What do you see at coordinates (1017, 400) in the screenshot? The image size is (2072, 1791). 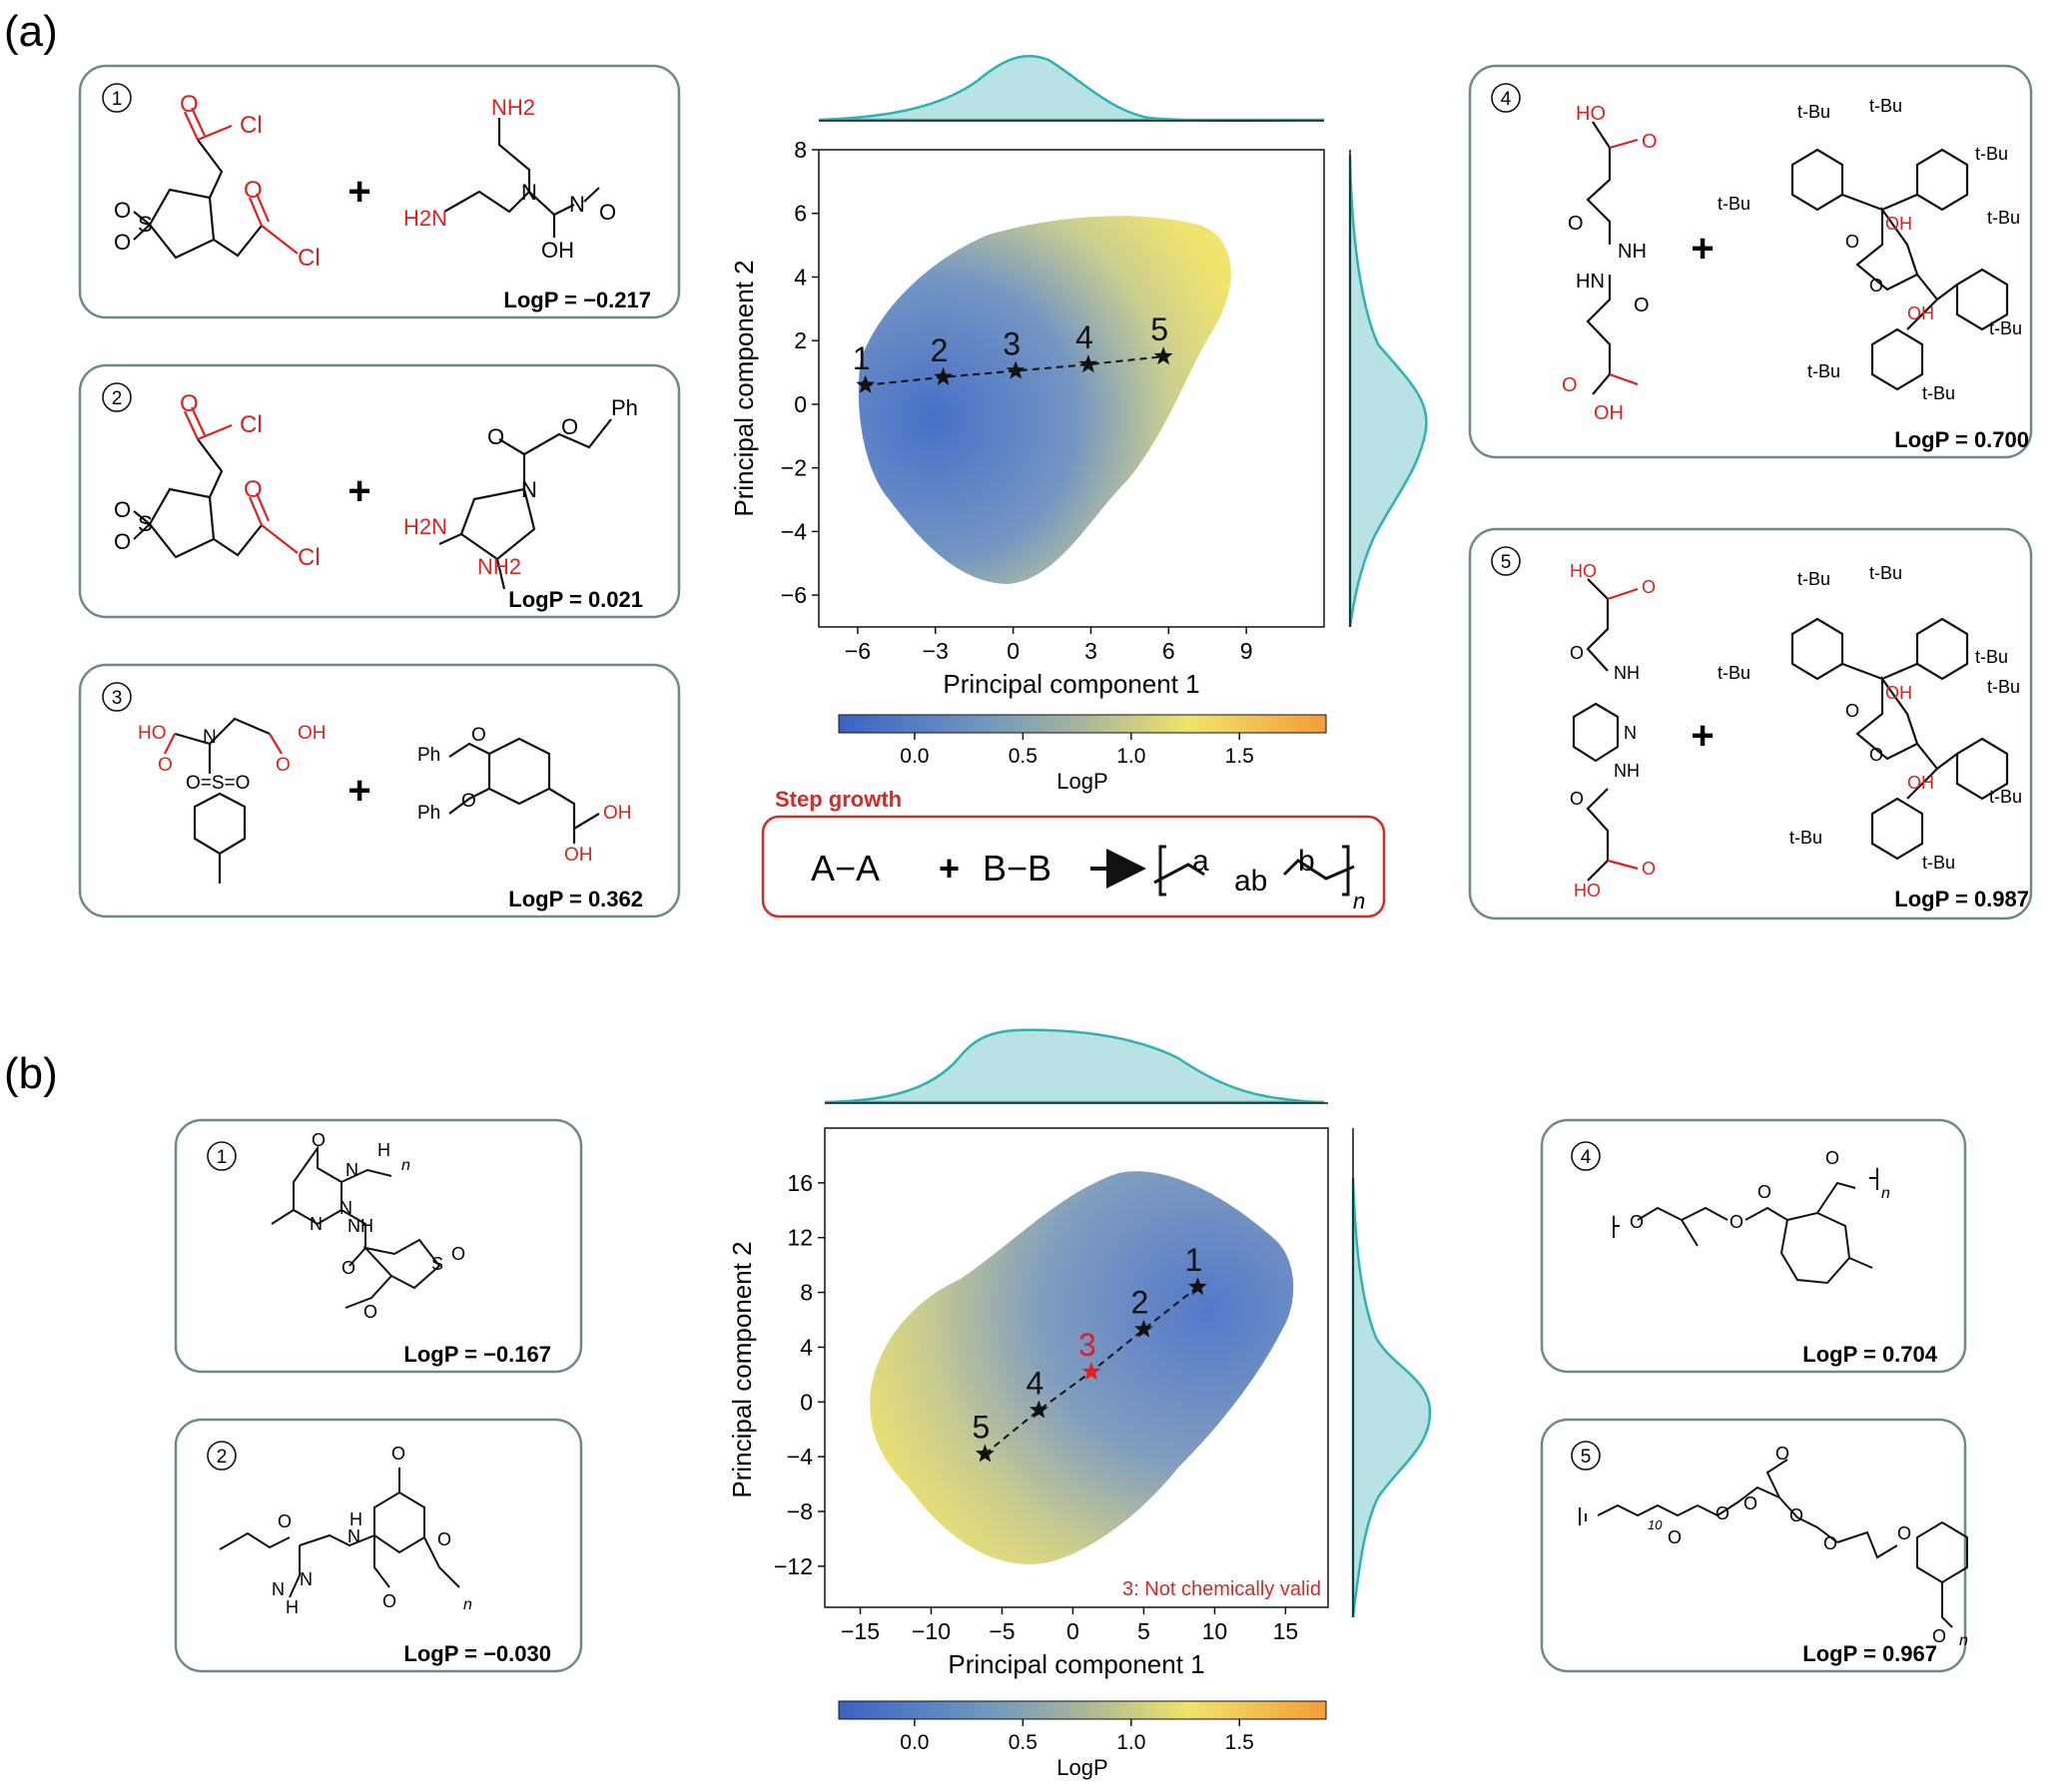 I see `axis-ticks: −6 −3 0 3 6 9 −6 −4 −2 0 2 4 6 8` at bounding box center [1017, 400].